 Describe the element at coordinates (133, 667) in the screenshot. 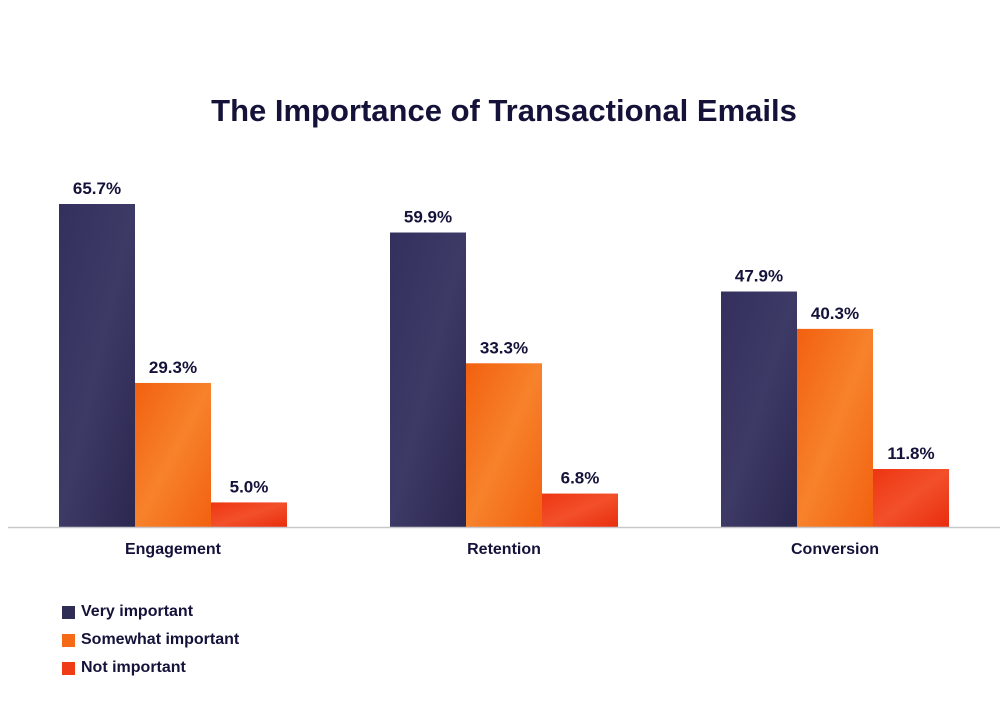

I see `legend-label: Not important` at that location.